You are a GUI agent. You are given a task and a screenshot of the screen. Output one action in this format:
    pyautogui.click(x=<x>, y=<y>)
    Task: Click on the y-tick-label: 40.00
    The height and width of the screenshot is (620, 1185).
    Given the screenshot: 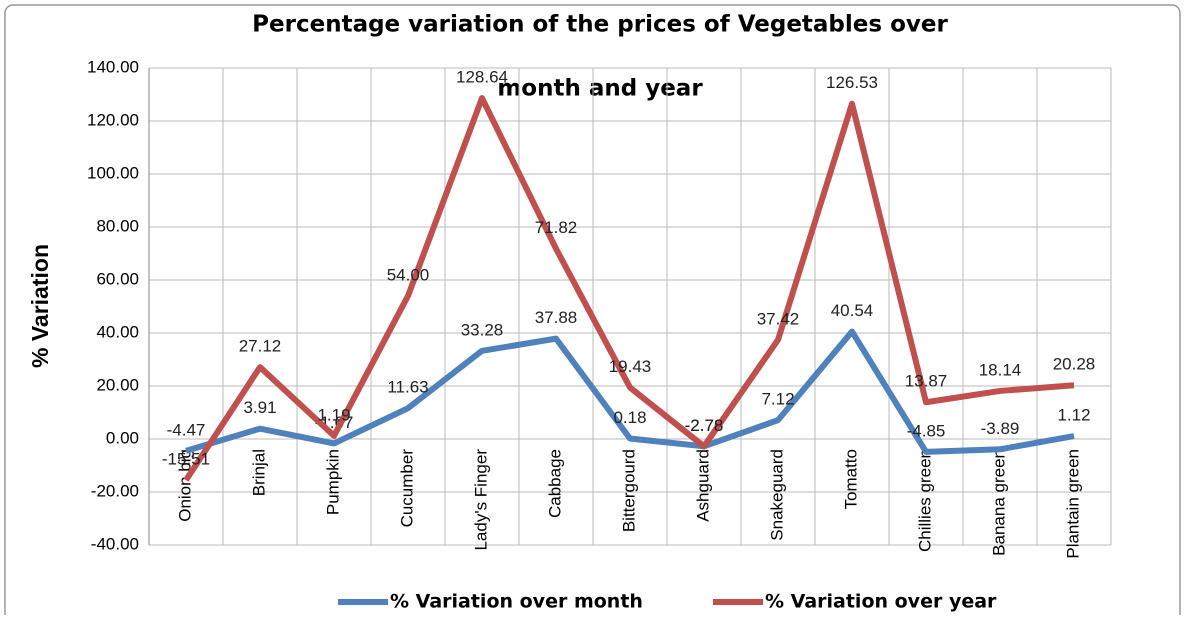 What is the action you would take?
    pyautogui.click(x=117, y=331)
    